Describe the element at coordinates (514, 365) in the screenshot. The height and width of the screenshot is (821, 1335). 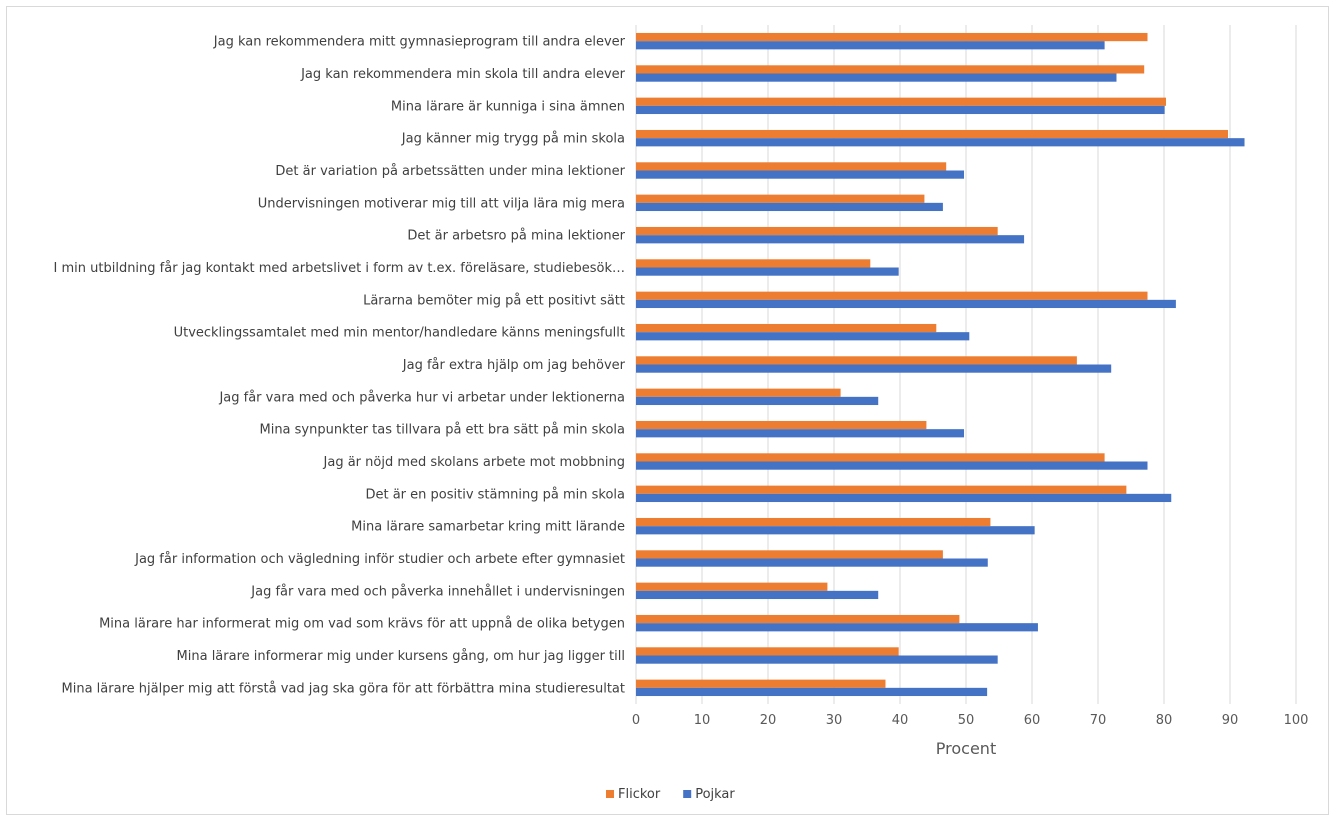
I see `category-label: Jag får extra hjälp om jag behöver` at that location.